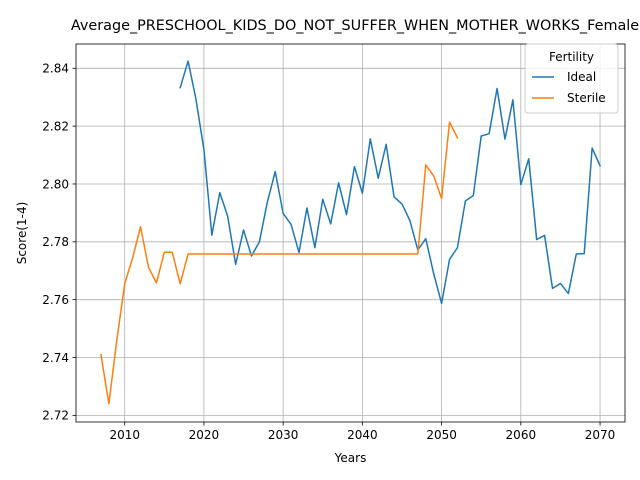  What do you see at coordinates (55, 242) in the screenshot?
I see `y-tick-label: 2.78` at bounding box center [55, 242].